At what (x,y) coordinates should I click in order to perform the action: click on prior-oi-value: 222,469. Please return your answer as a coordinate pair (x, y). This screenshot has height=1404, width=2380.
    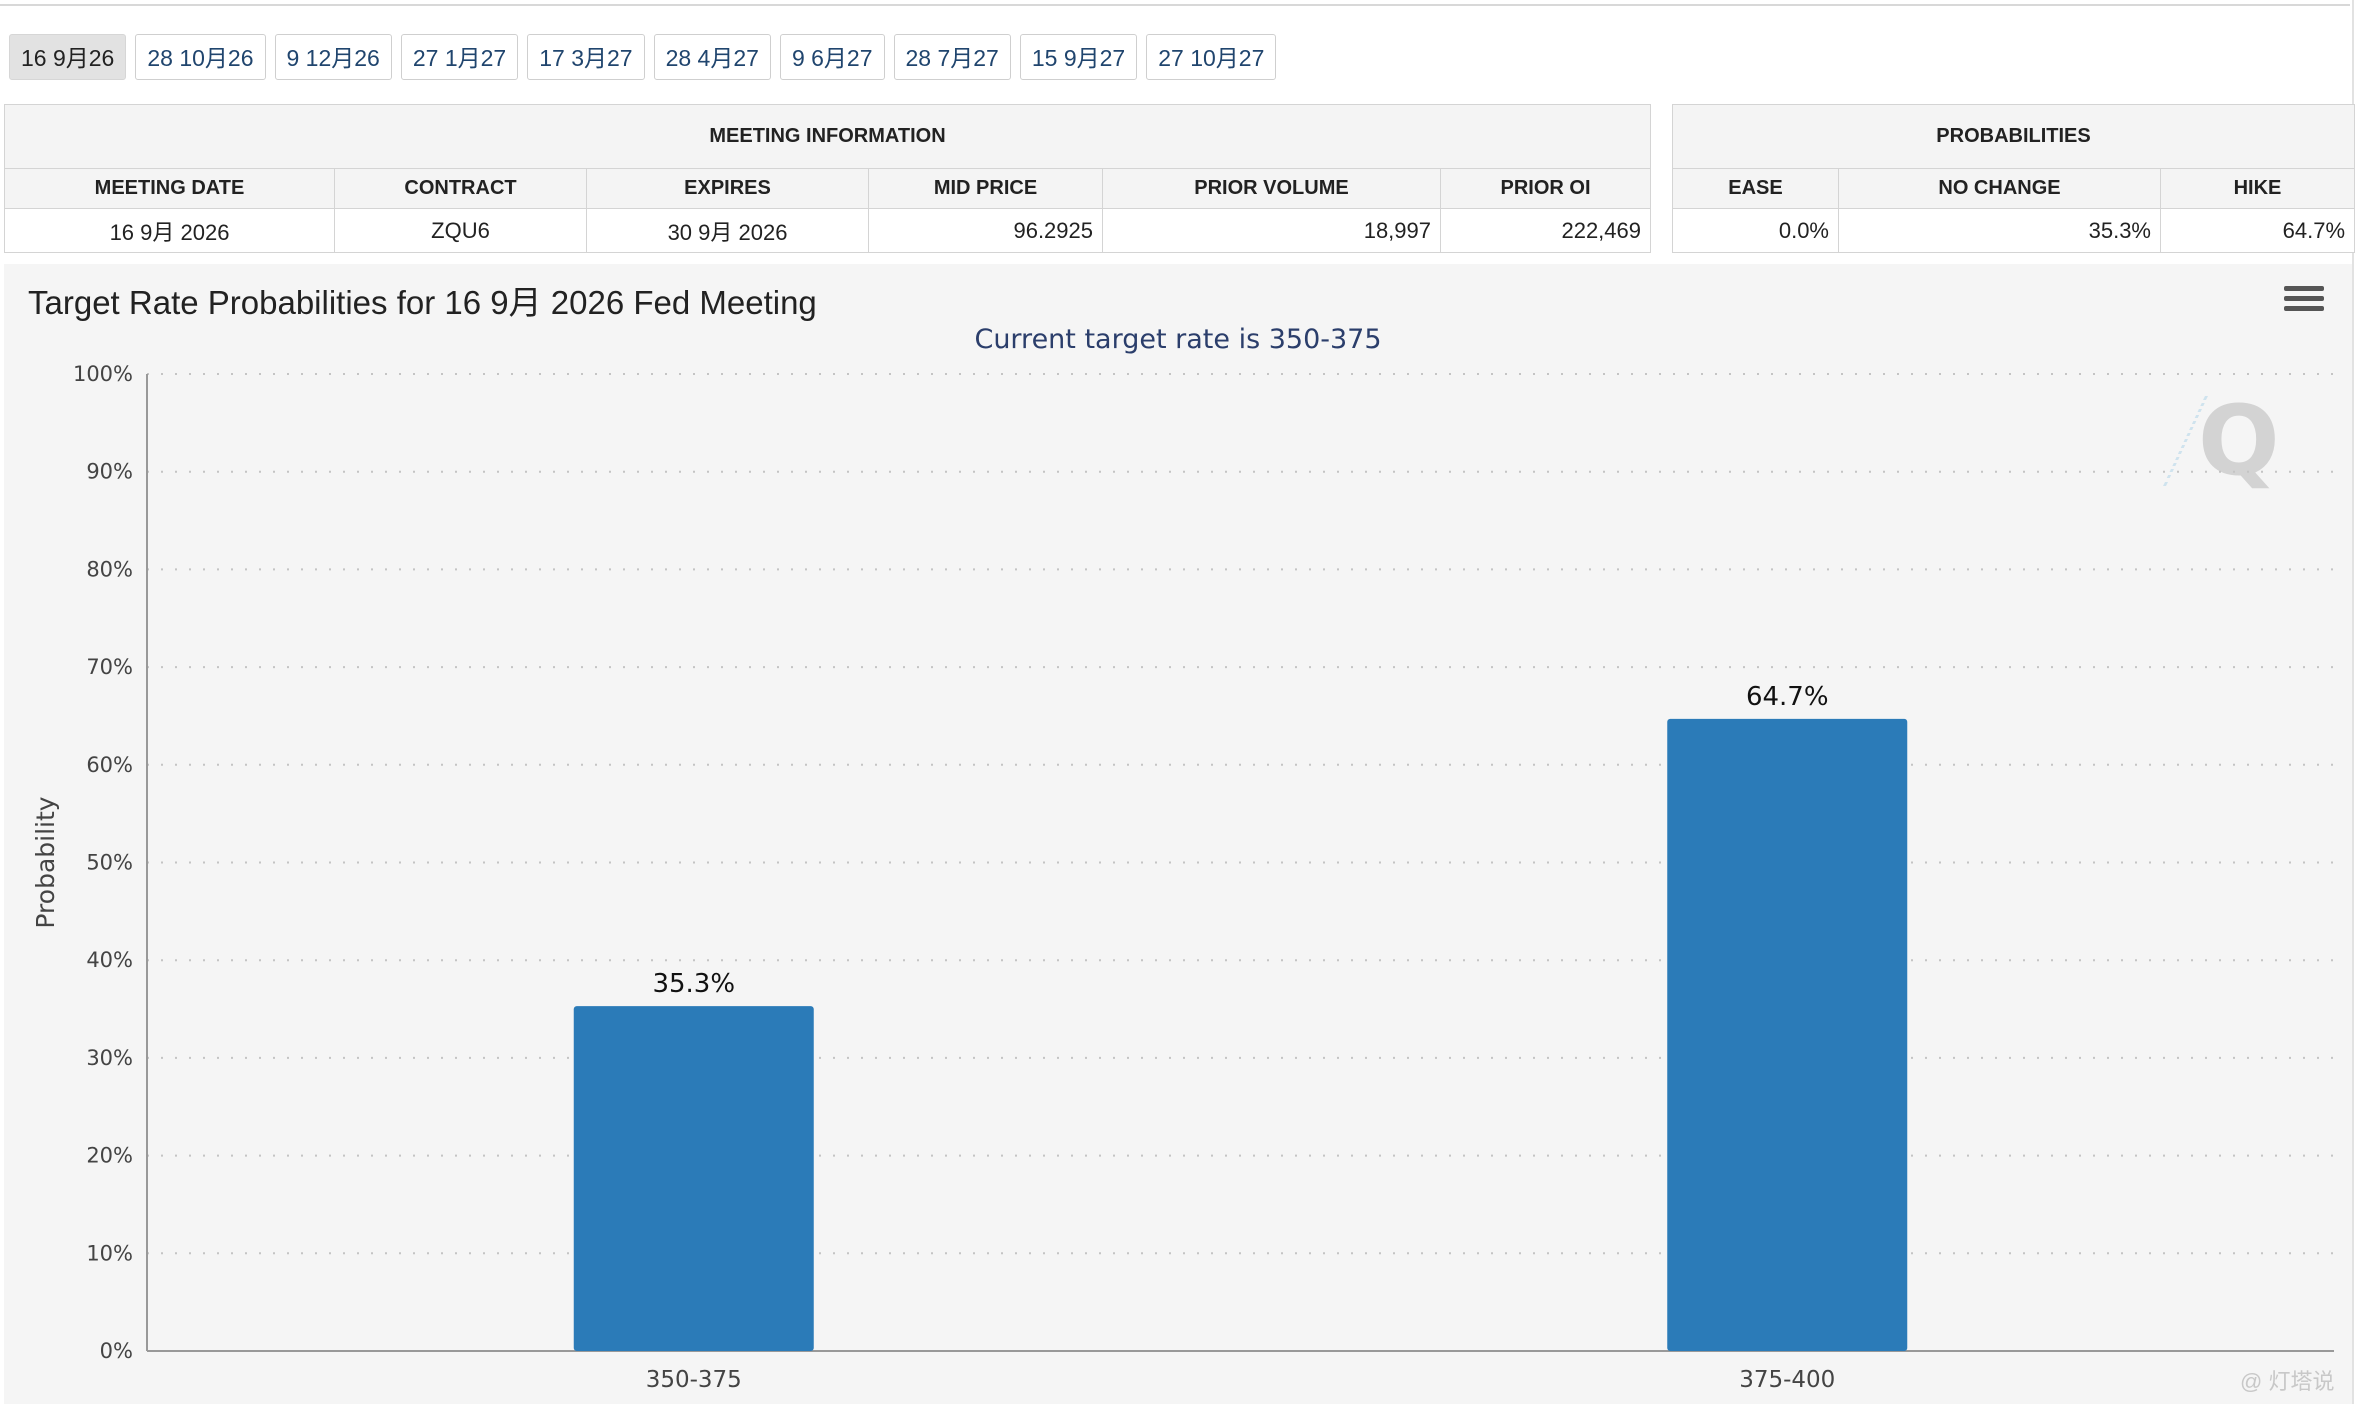
    Looking at the image, I should click on (1545, 230).